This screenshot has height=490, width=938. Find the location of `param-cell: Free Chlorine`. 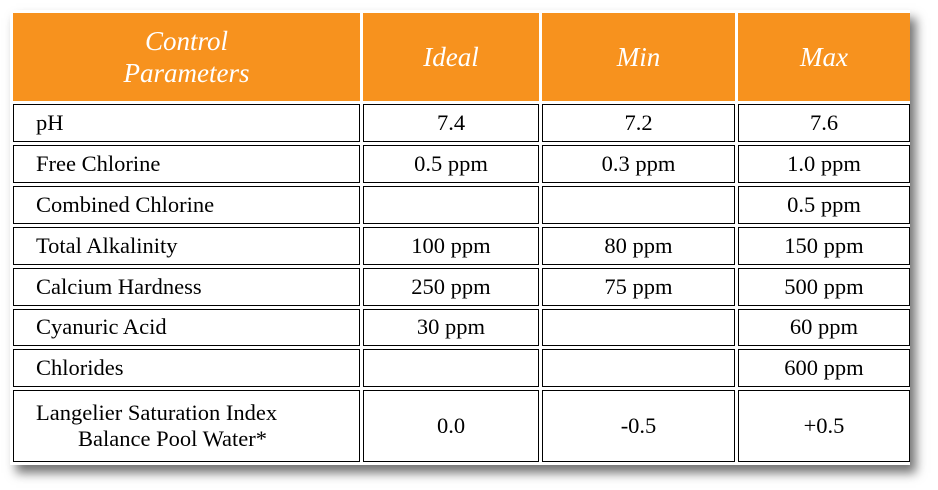

param-cell: Free Chlorine is located at coordinates (186, 163).